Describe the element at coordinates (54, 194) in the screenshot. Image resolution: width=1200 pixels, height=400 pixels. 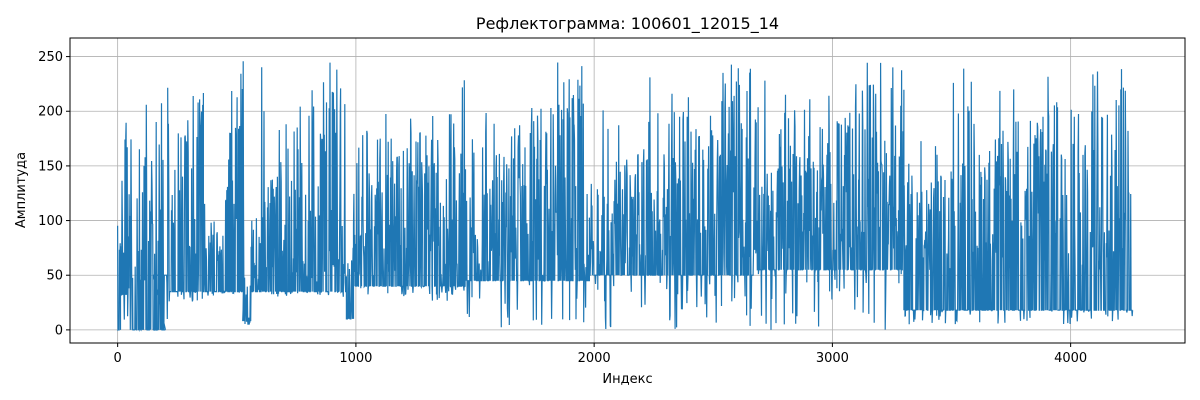
I see `y-axis: 0 50 100 150 200 250` at that location.